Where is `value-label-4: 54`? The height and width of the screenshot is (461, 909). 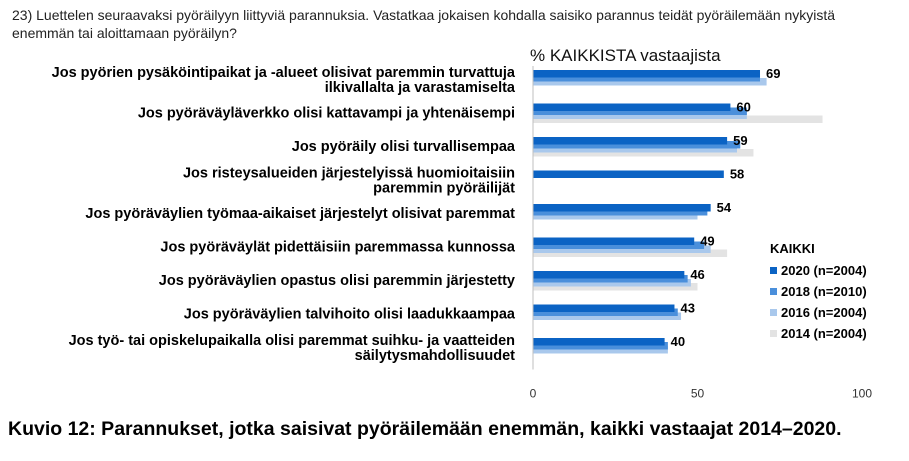
value-label-4: 54 is located at coordinates (724, 207).